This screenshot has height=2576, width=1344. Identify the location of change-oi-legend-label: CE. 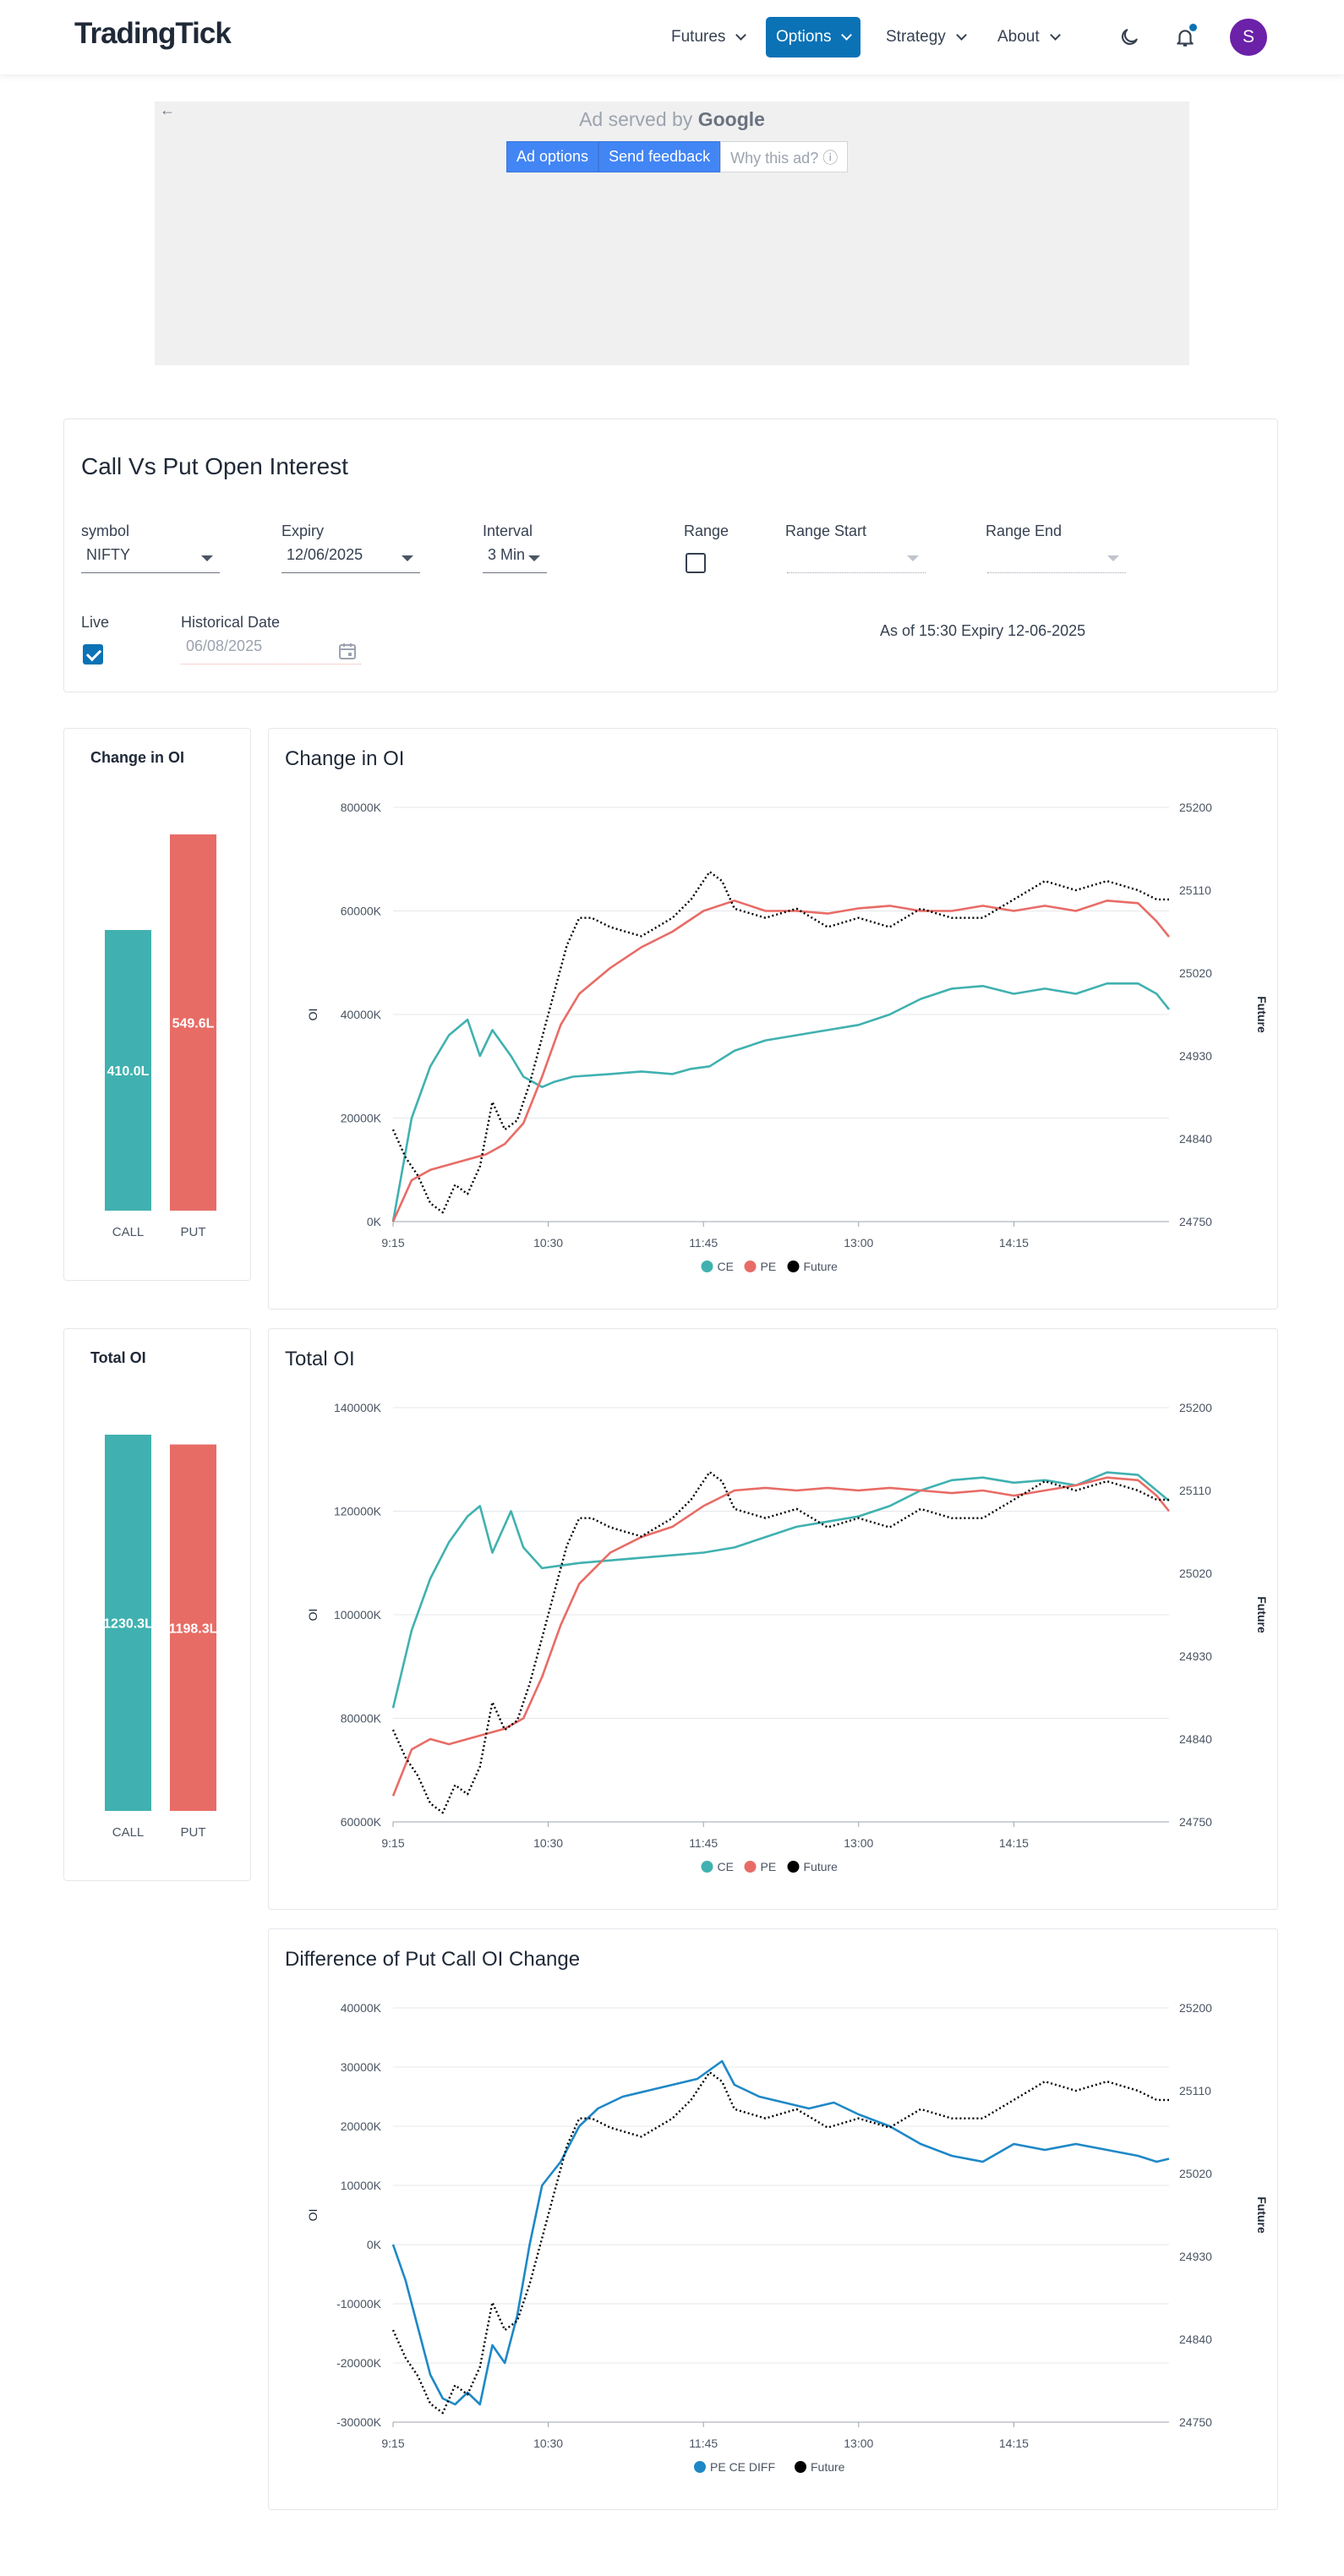
(726, 1266).